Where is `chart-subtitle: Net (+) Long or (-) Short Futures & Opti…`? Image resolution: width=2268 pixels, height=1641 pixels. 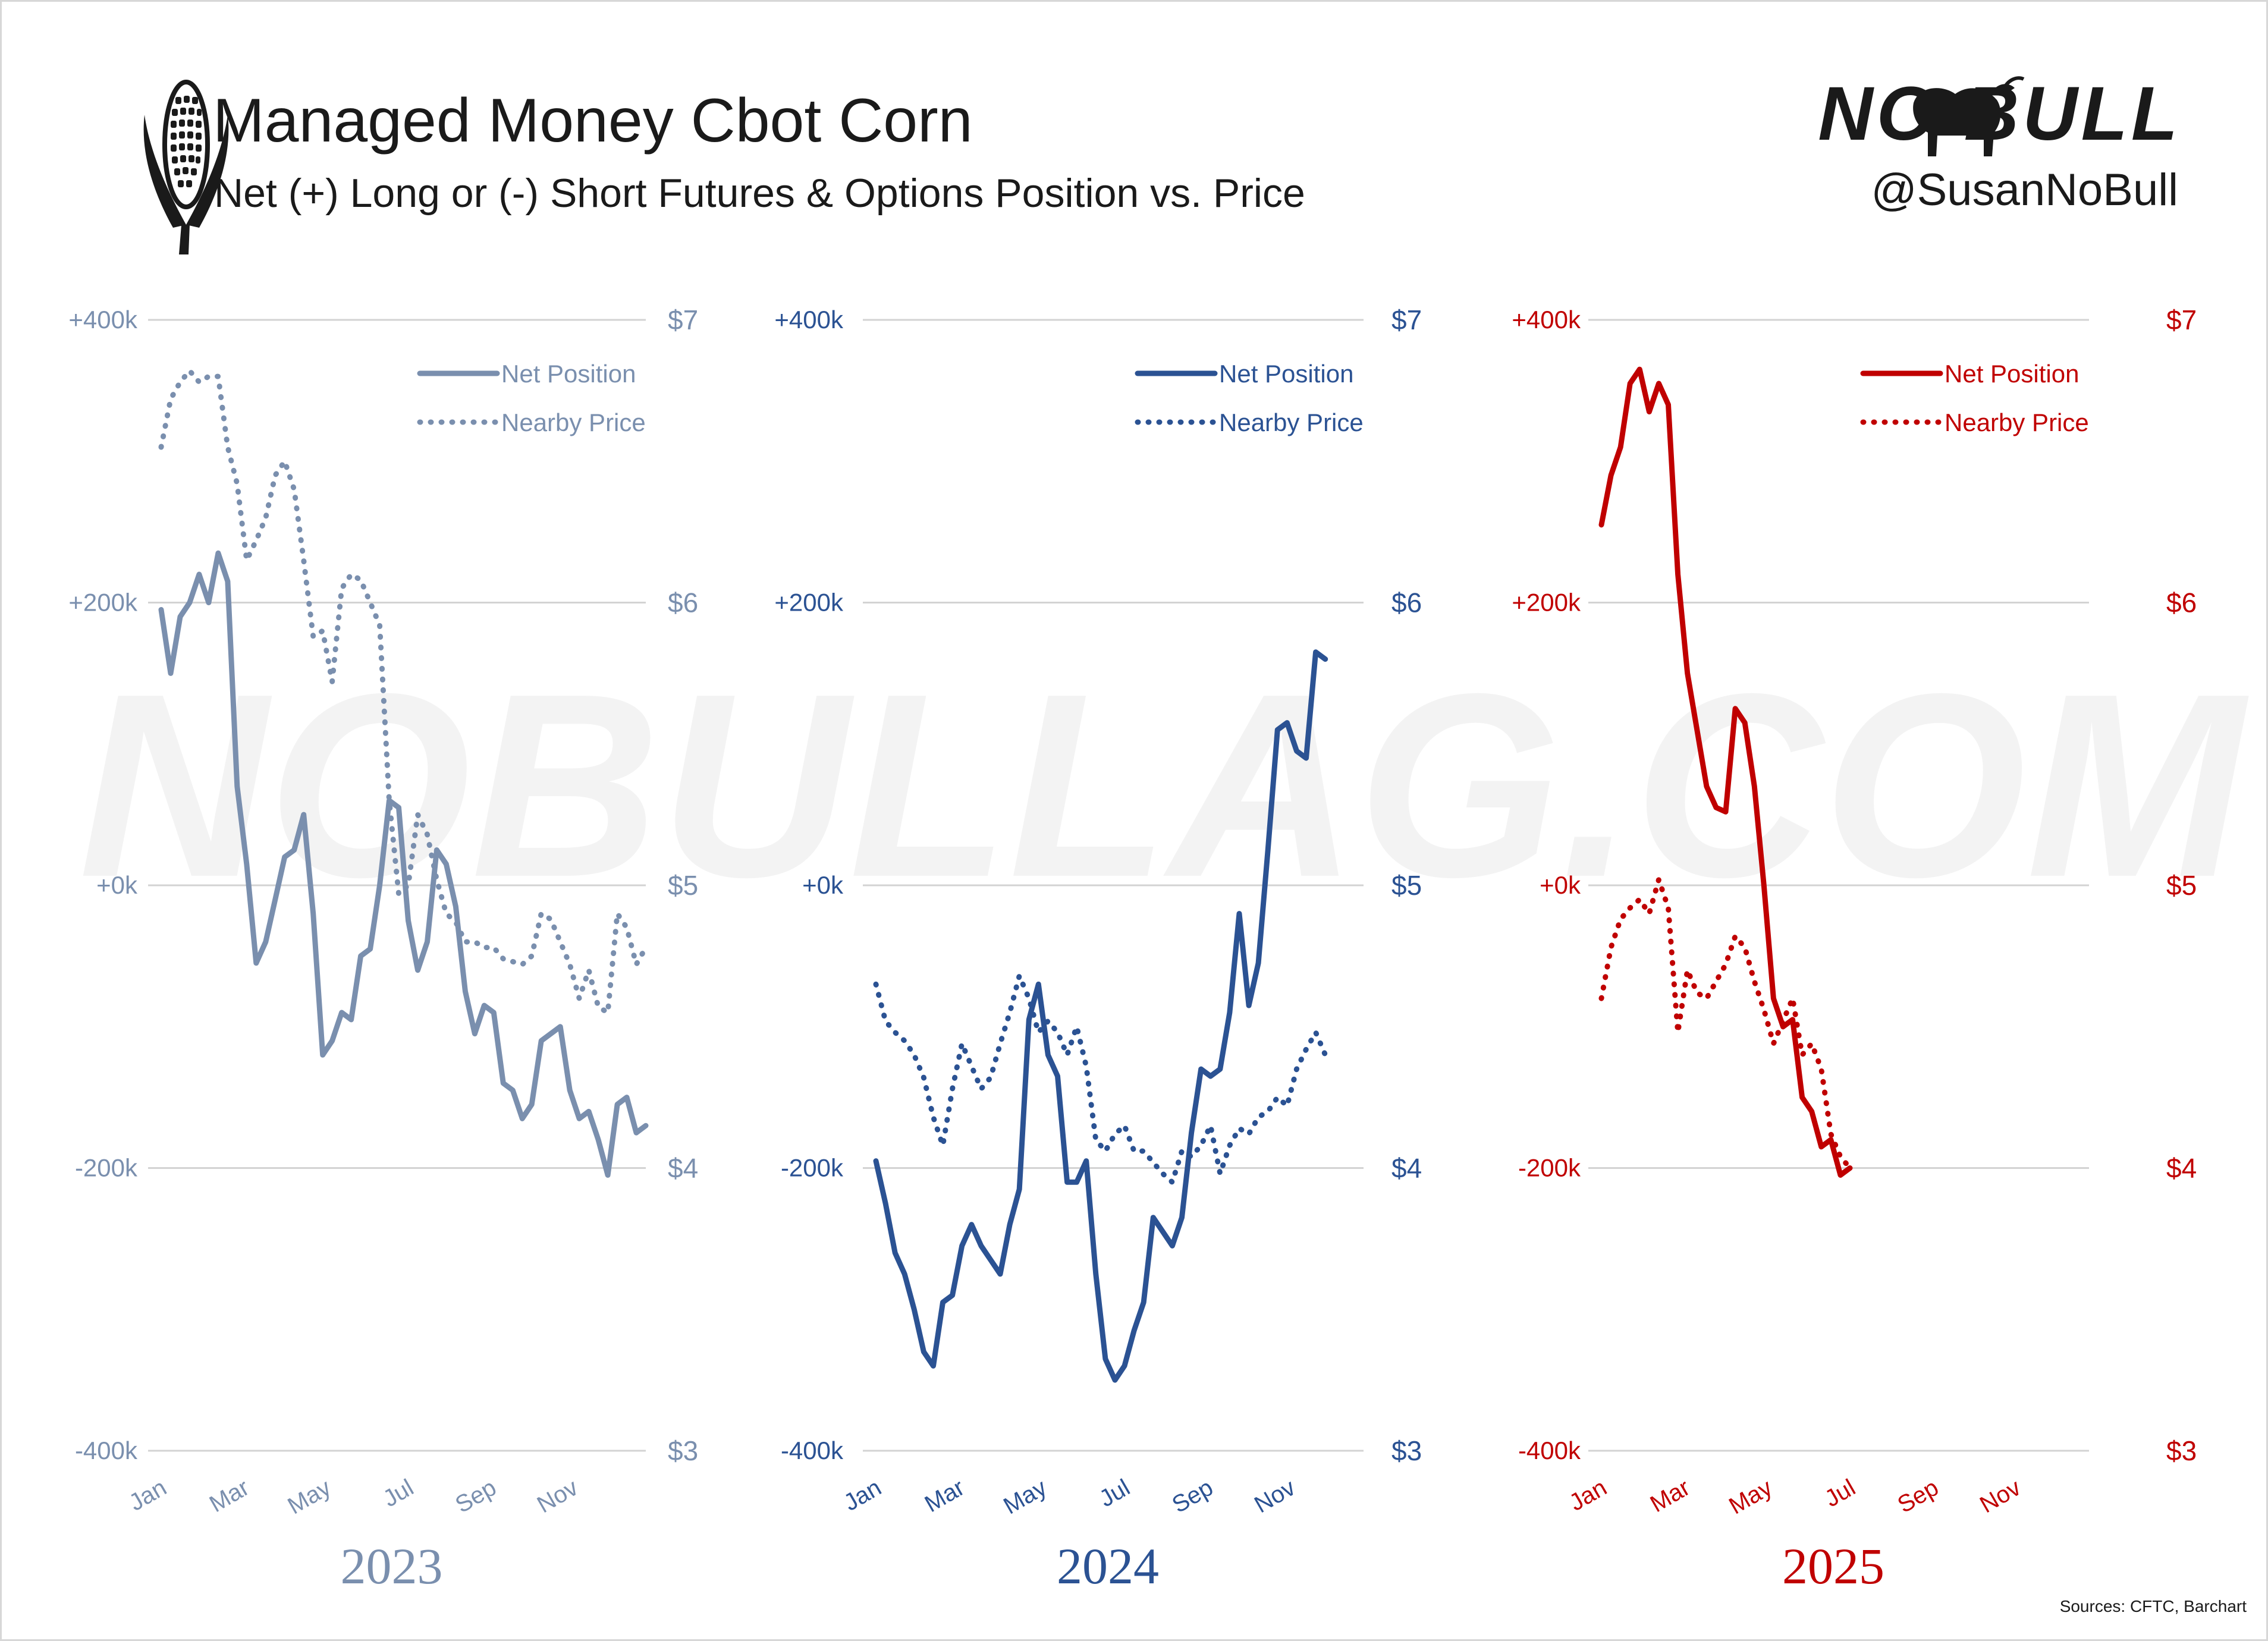
chart-subtitle: Net (+) Long or (-) Short Futures & Opti… is located at coordinates (759, 193).